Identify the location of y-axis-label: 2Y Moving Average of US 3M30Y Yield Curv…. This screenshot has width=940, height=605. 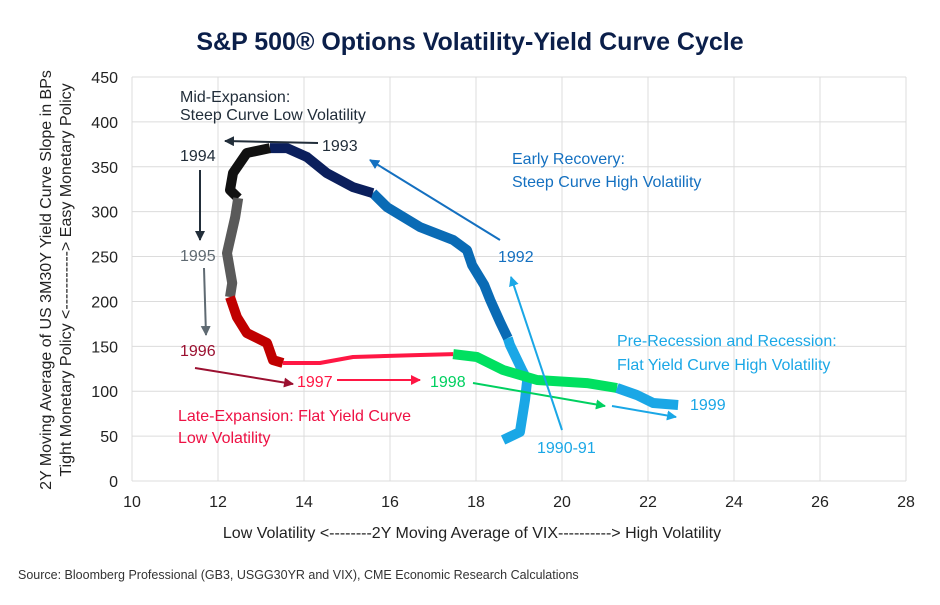
(46, 280).